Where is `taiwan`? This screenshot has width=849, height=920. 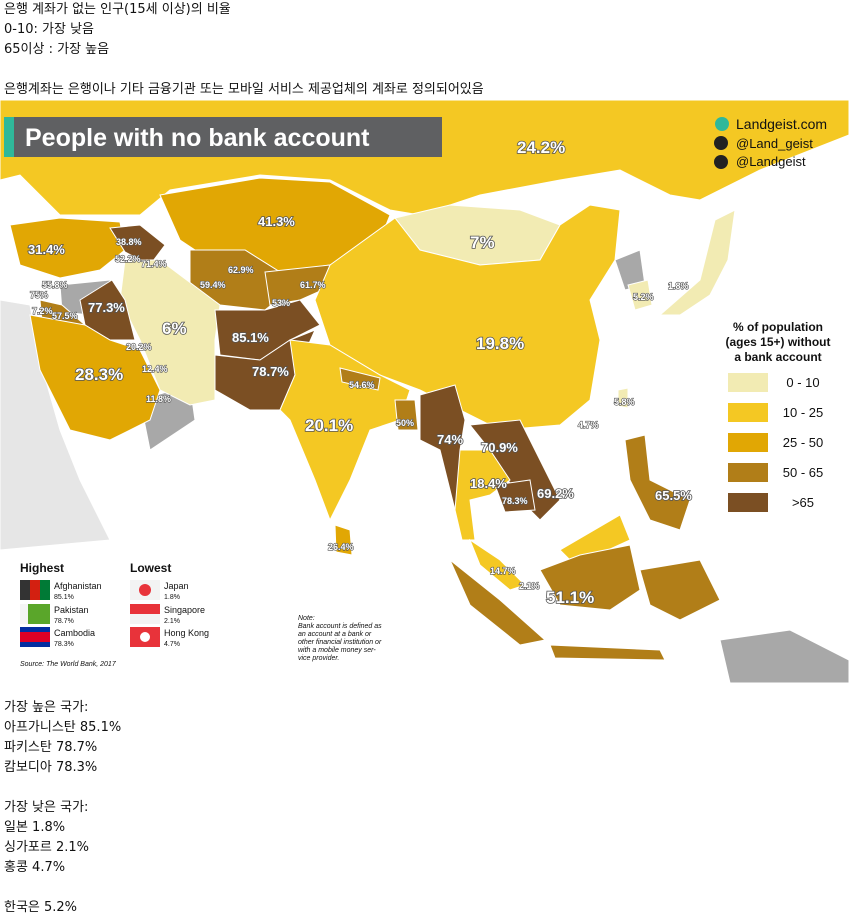 taiwan is located at coordinates (623, 398).